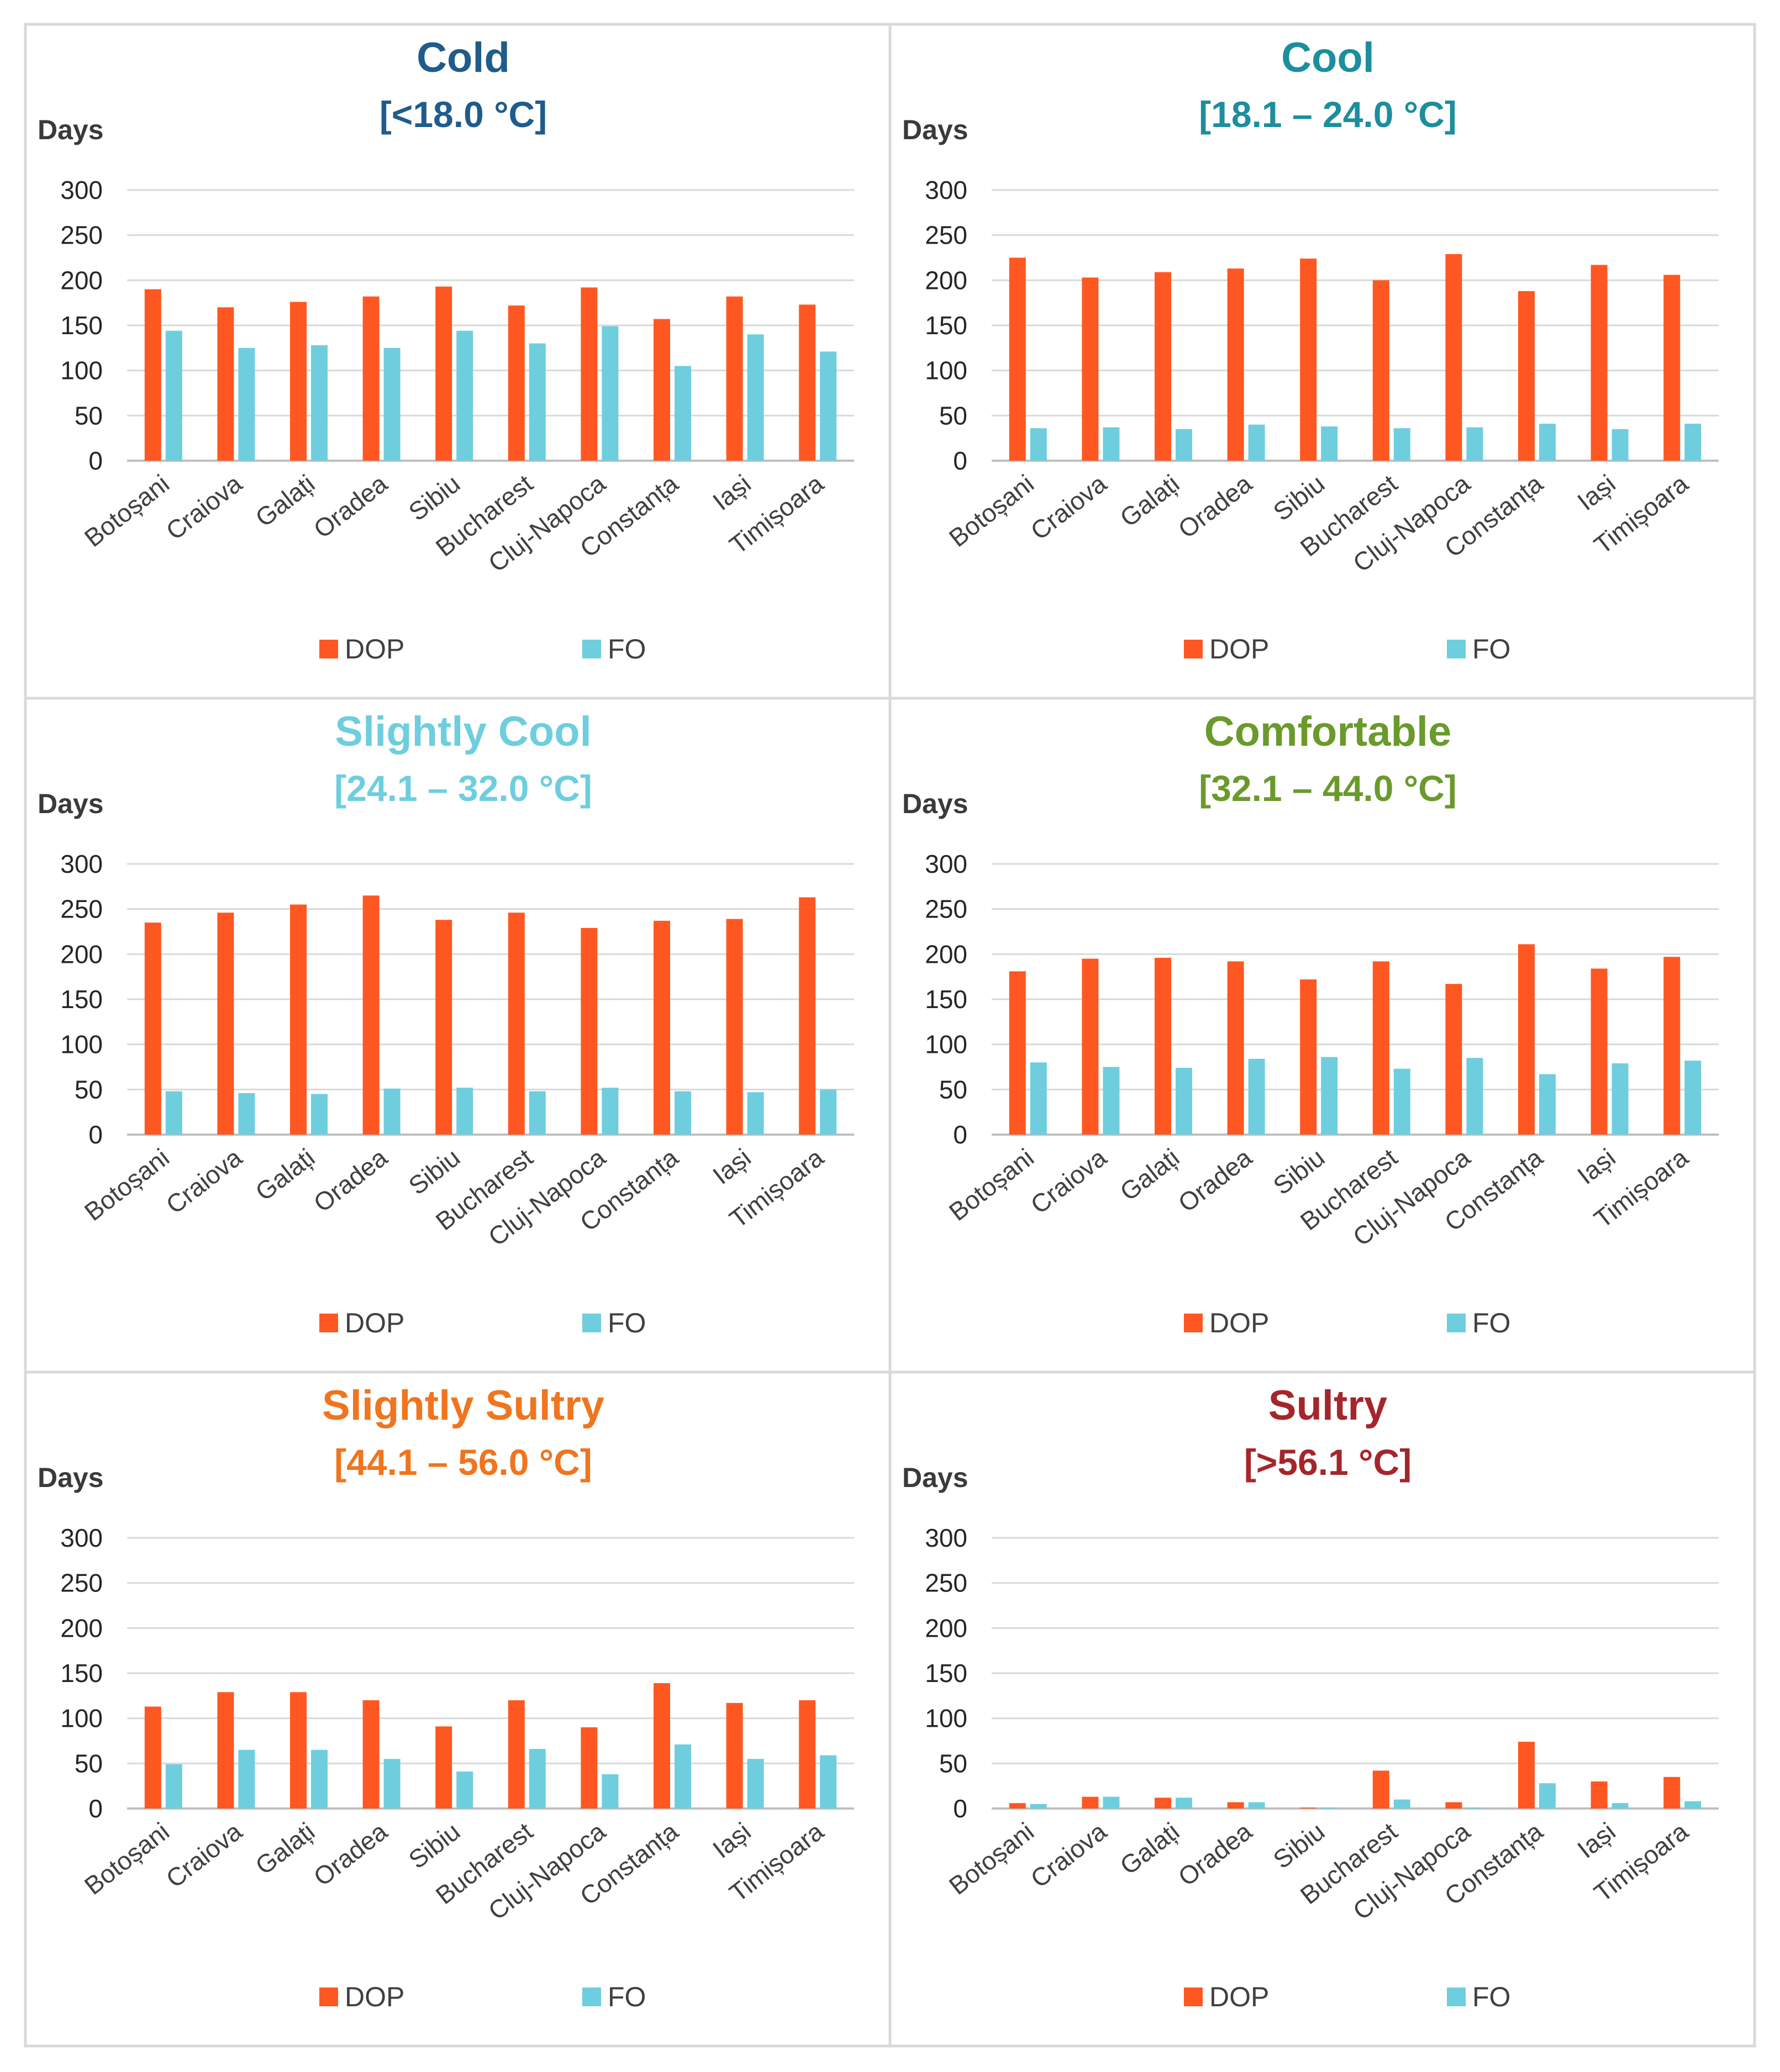  I want to click on chart-subtitle: [44.1 – 56.0 °C], so click(463, 1463).